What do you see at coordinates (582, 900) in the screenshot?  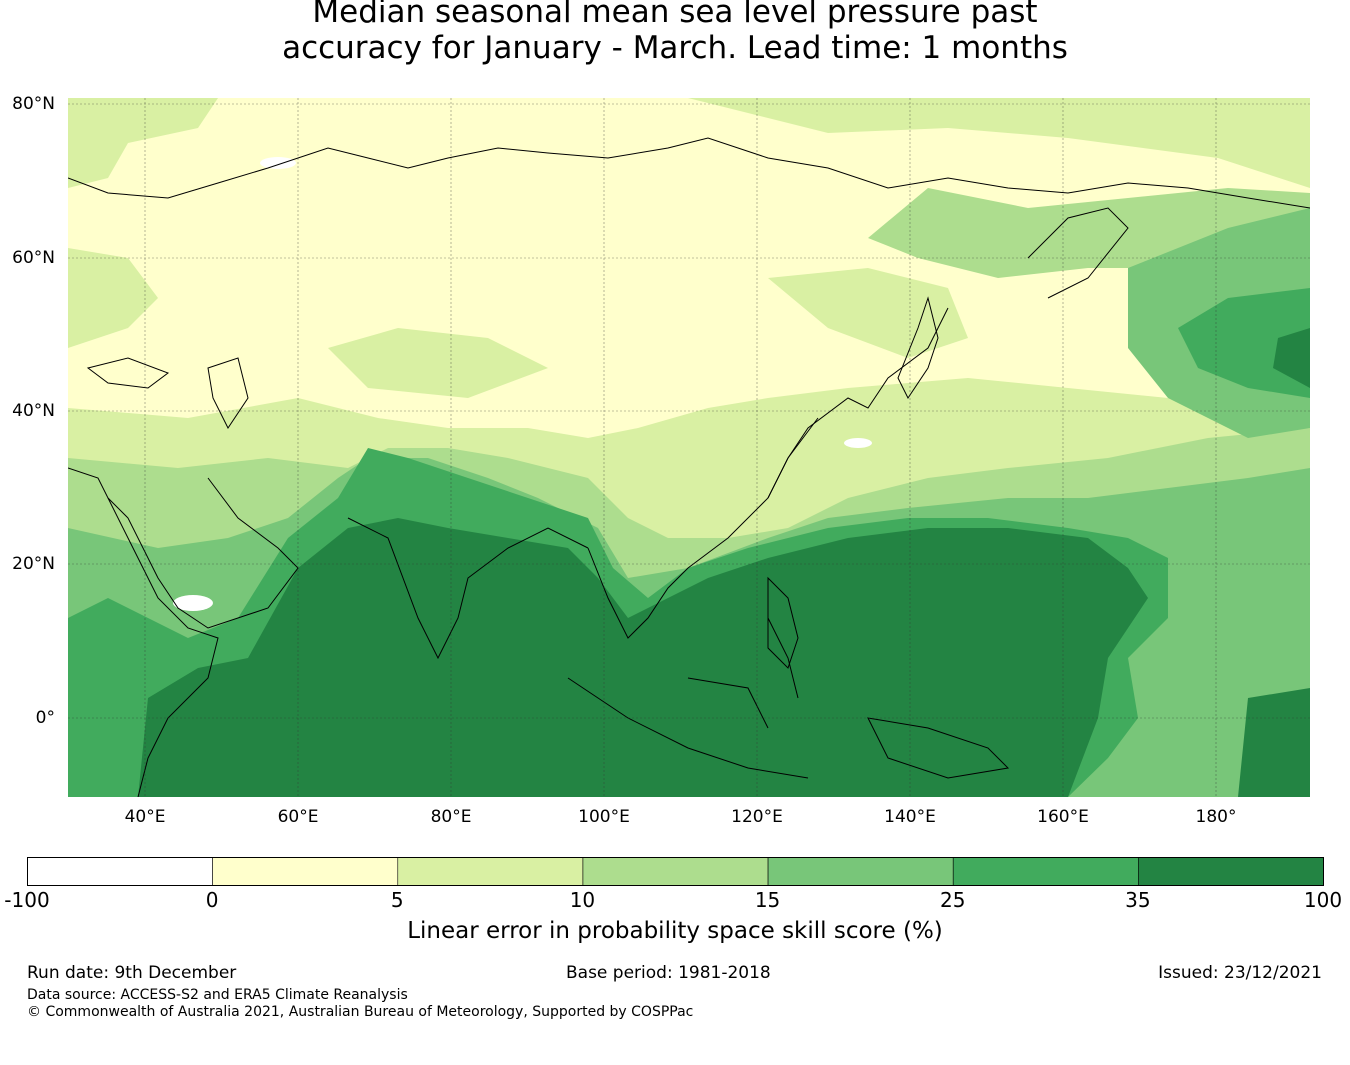 I see `colorbar-tick-label: 10` at bounding box center [582, 900].